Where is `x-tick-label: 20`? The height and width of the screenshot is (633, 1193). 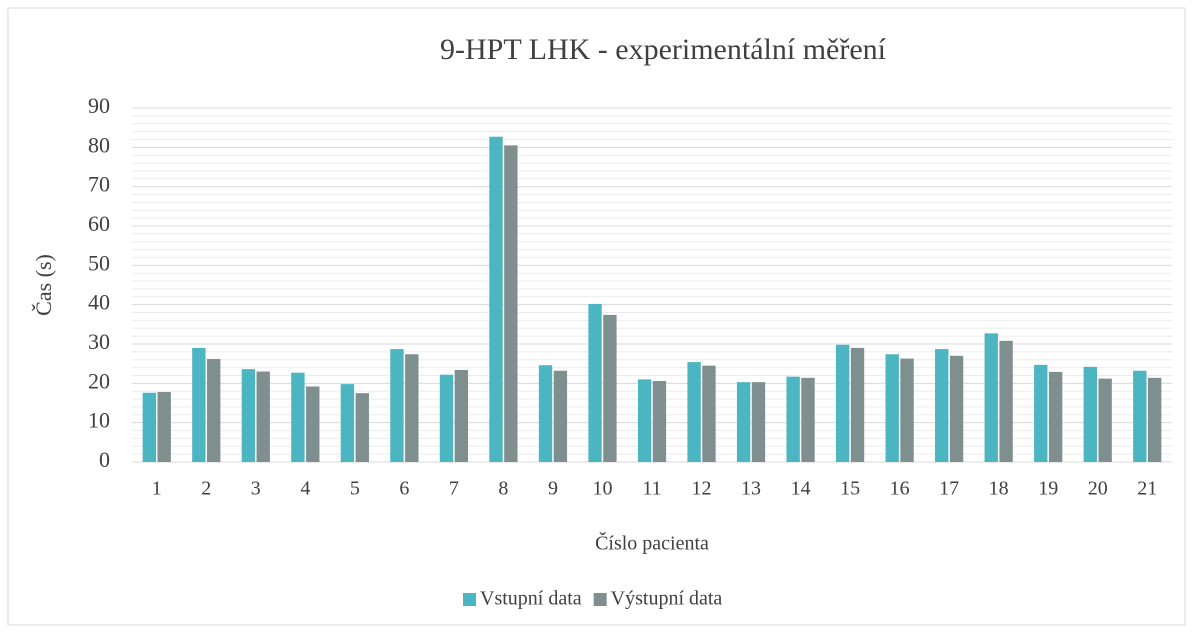 x-tick-label: 20 is located at coordinates (1098, 489).